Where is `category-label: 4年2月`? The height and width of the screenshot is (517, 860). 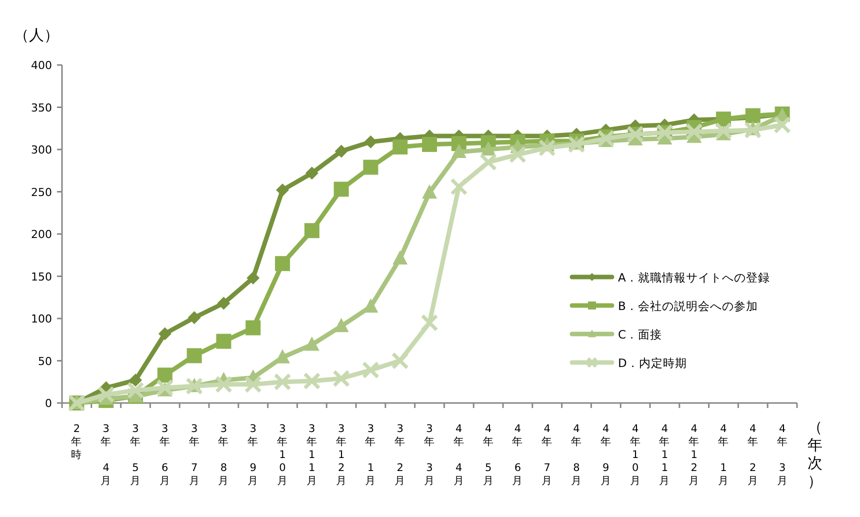 category-label: 4年2月 is located at coordinates (752, 455).